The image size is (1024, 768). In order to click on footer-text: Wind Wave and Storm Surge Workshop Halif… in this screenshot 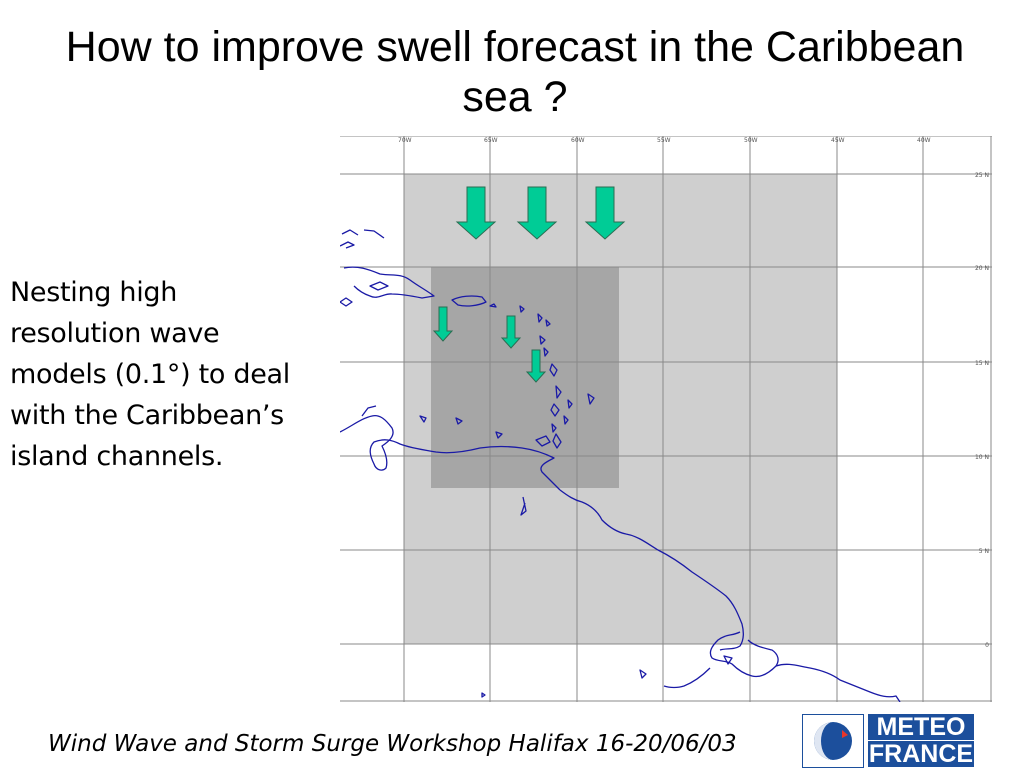, I will do `click(392, 744)`.